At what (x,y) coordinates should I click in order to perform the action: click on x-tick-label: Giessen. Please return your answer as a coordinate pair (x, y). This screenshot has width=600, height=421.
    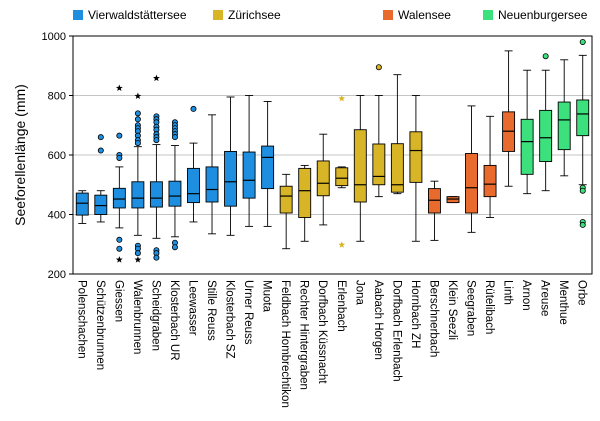
    Looking at the image, I should click on (118, 301).